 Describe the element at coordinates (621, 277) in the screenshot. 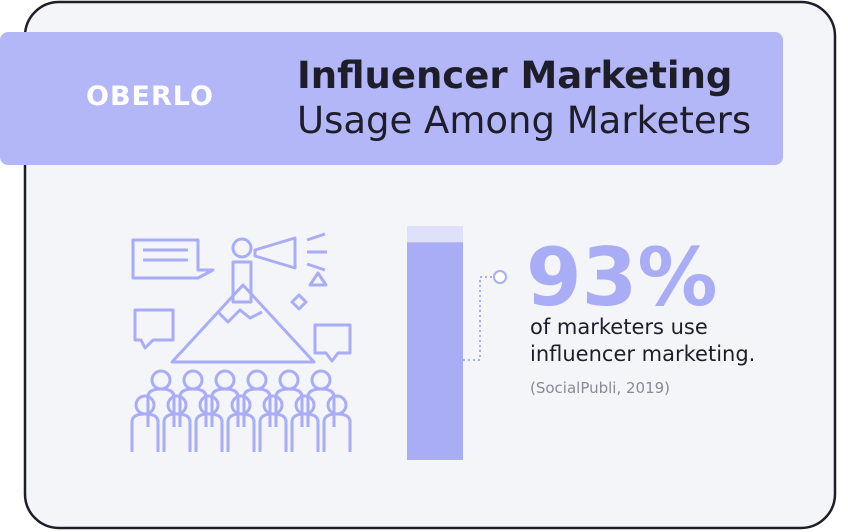

I see `value-label: 93%` at that location.